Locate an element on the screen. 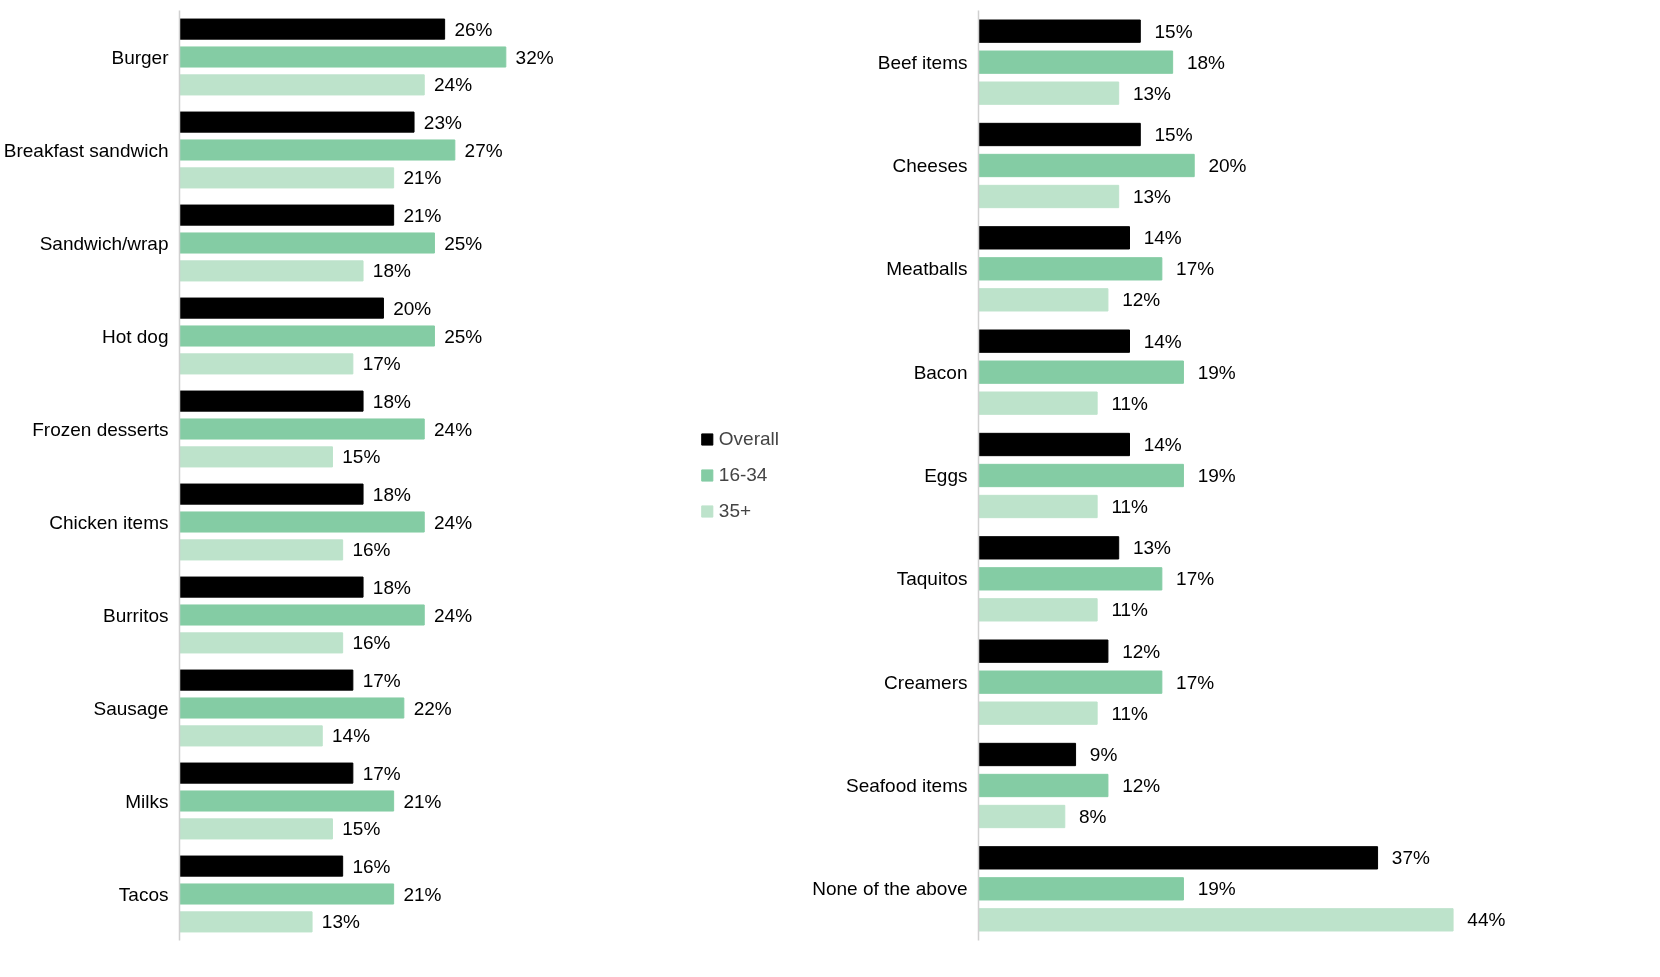 The width and height of the screenshot is (1660, 977). y-tick-label: Creamers is located at coordinates (926, 682).